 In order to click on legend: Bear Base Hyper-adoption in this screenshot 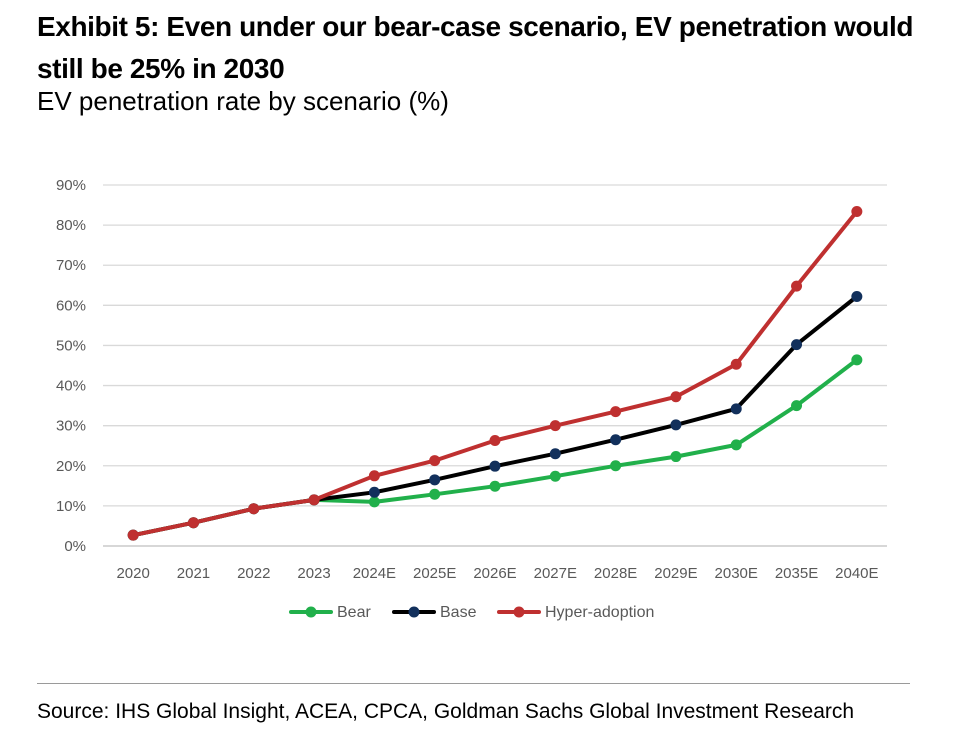, I will do `click(471, 612)`.